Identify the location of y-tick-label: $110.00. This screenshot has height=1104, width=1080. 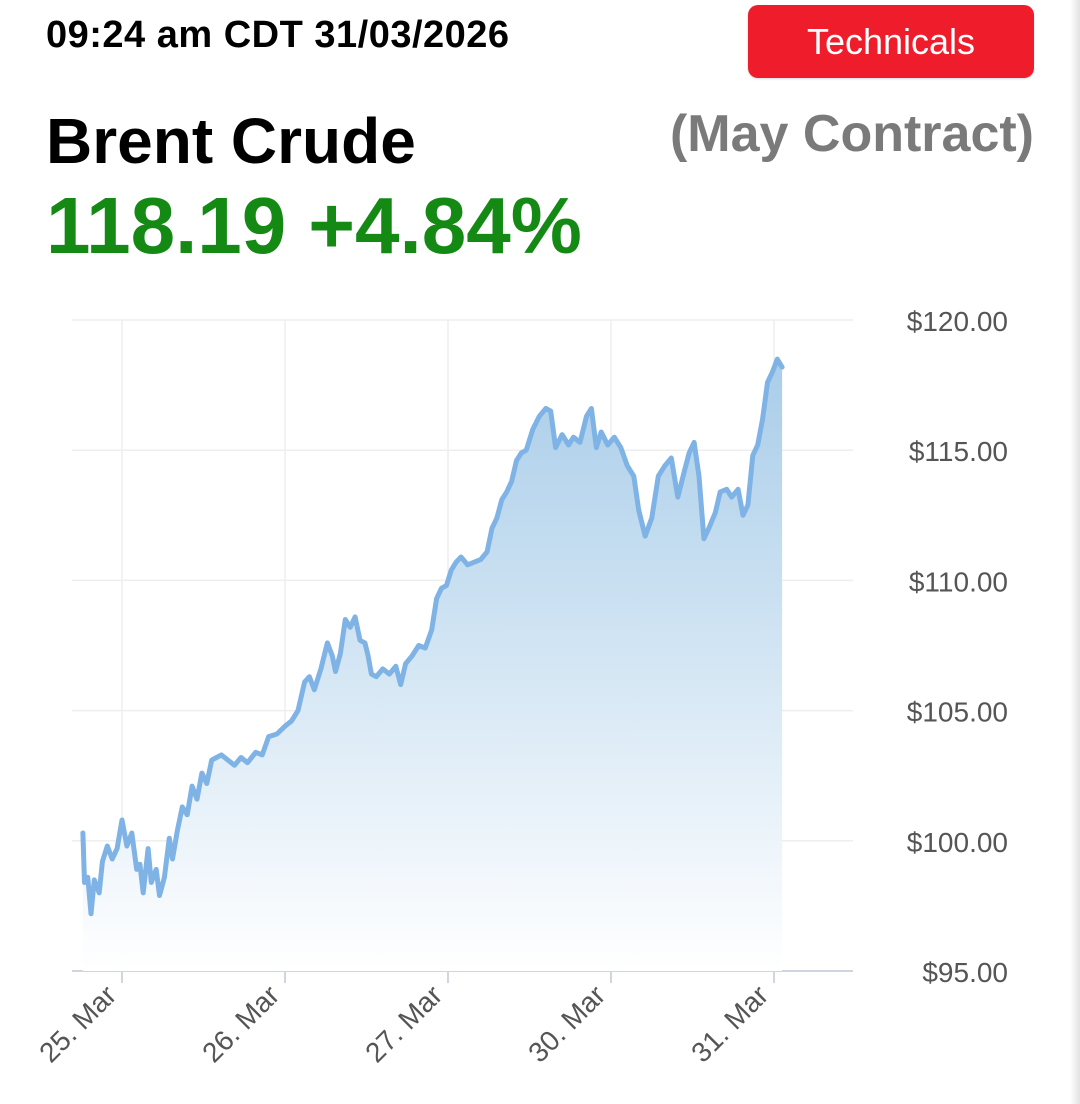
(958, 581).